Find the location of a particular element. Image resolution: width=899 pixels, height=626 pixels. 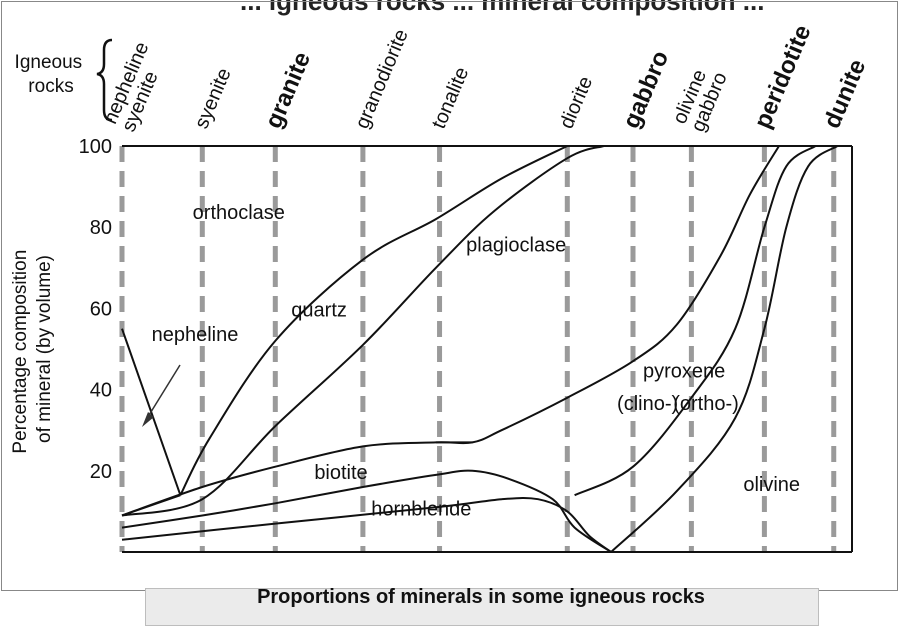

y-tick-40: 40 is located at coordinates (101, 391).